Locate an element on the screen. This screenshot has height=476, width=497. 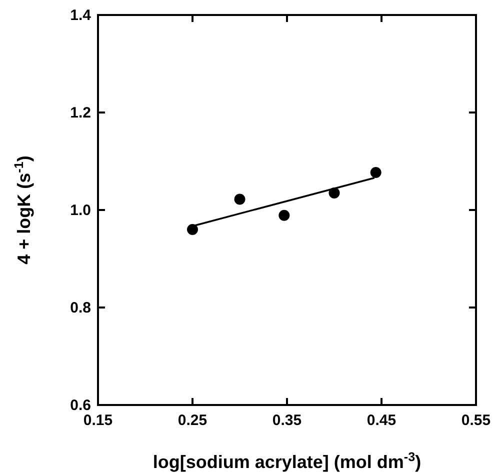
x-tick-label: 0.35 is located at coordinates (287, 420).